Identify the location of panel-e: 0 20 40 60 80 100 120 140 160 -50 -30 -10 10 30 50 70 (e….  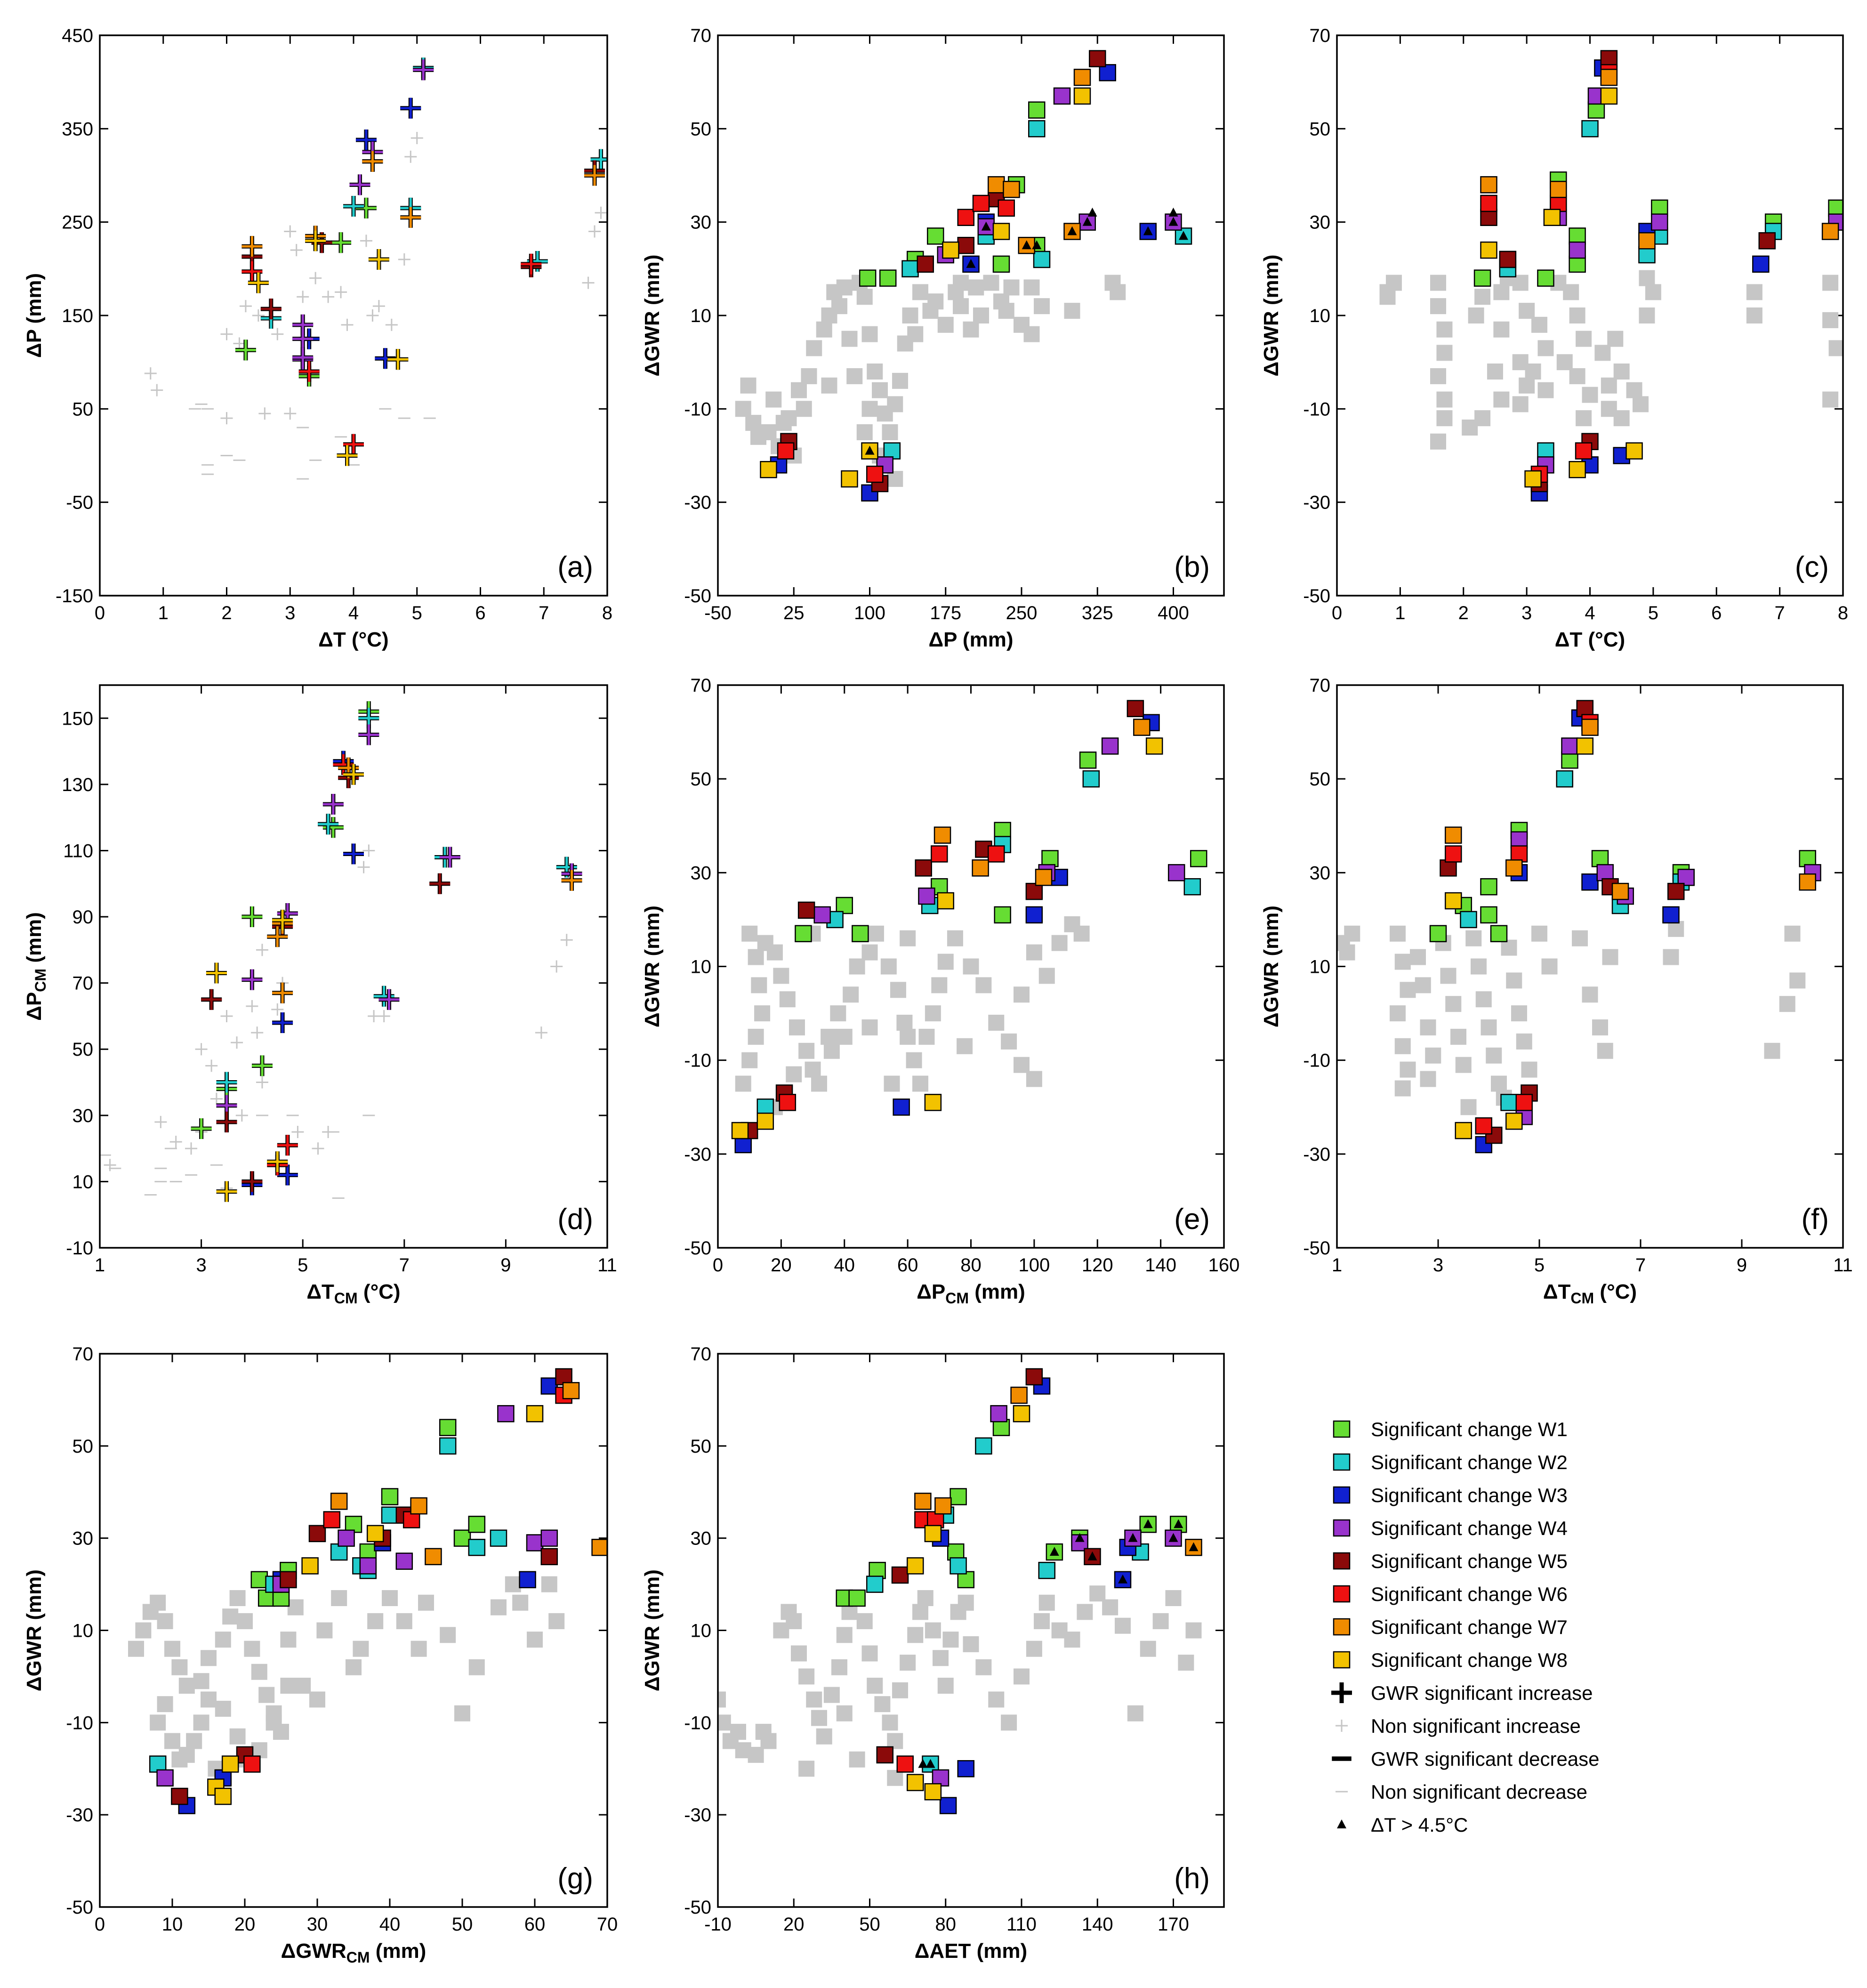
(940, 991).